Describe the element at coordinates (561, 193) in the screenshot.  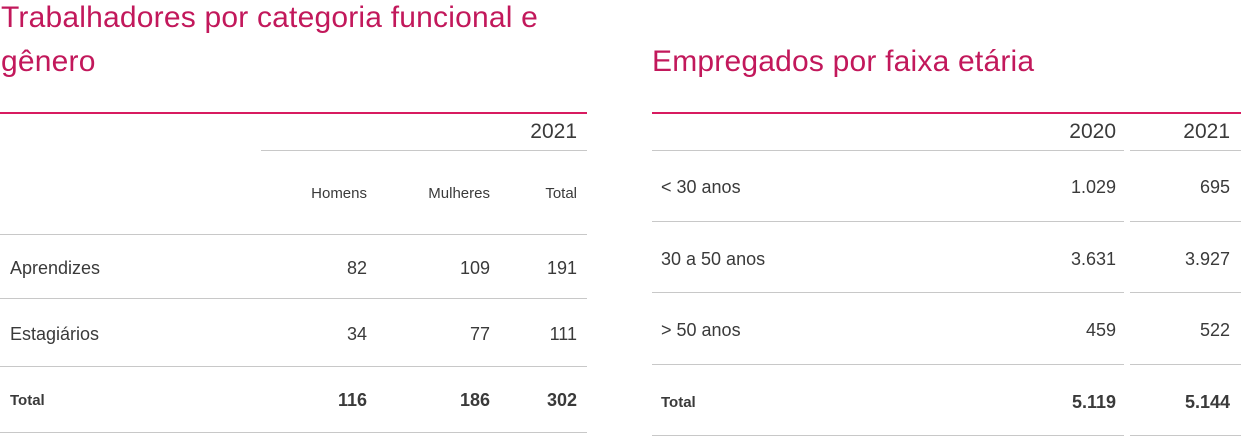
I see `left-col-header-total: Total` at that location.